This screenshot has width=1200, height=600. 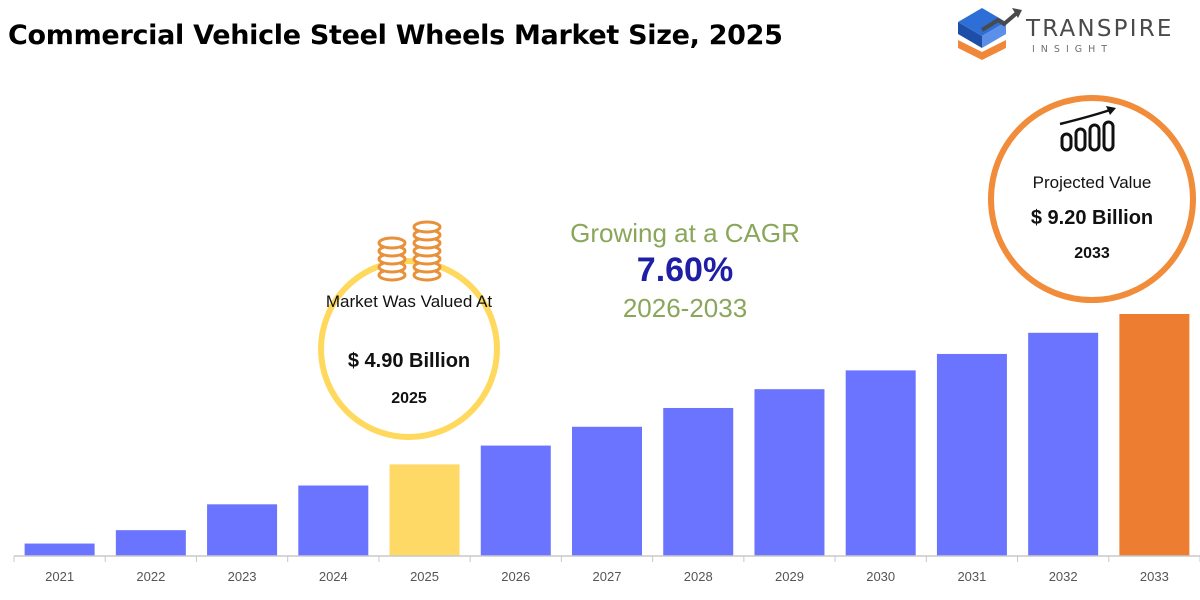 I want to click on coin-stack-icon, so click(x=409, y=251).